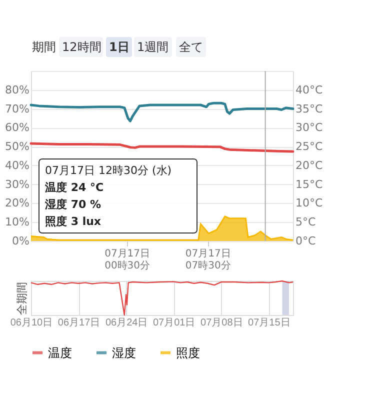 The height and width of the screenshot is (400, 369). What do you see at coordinates (221, 323) in the screenshot?
I see `x-tick-label: 07月08日` at bounding box center [221, 323].